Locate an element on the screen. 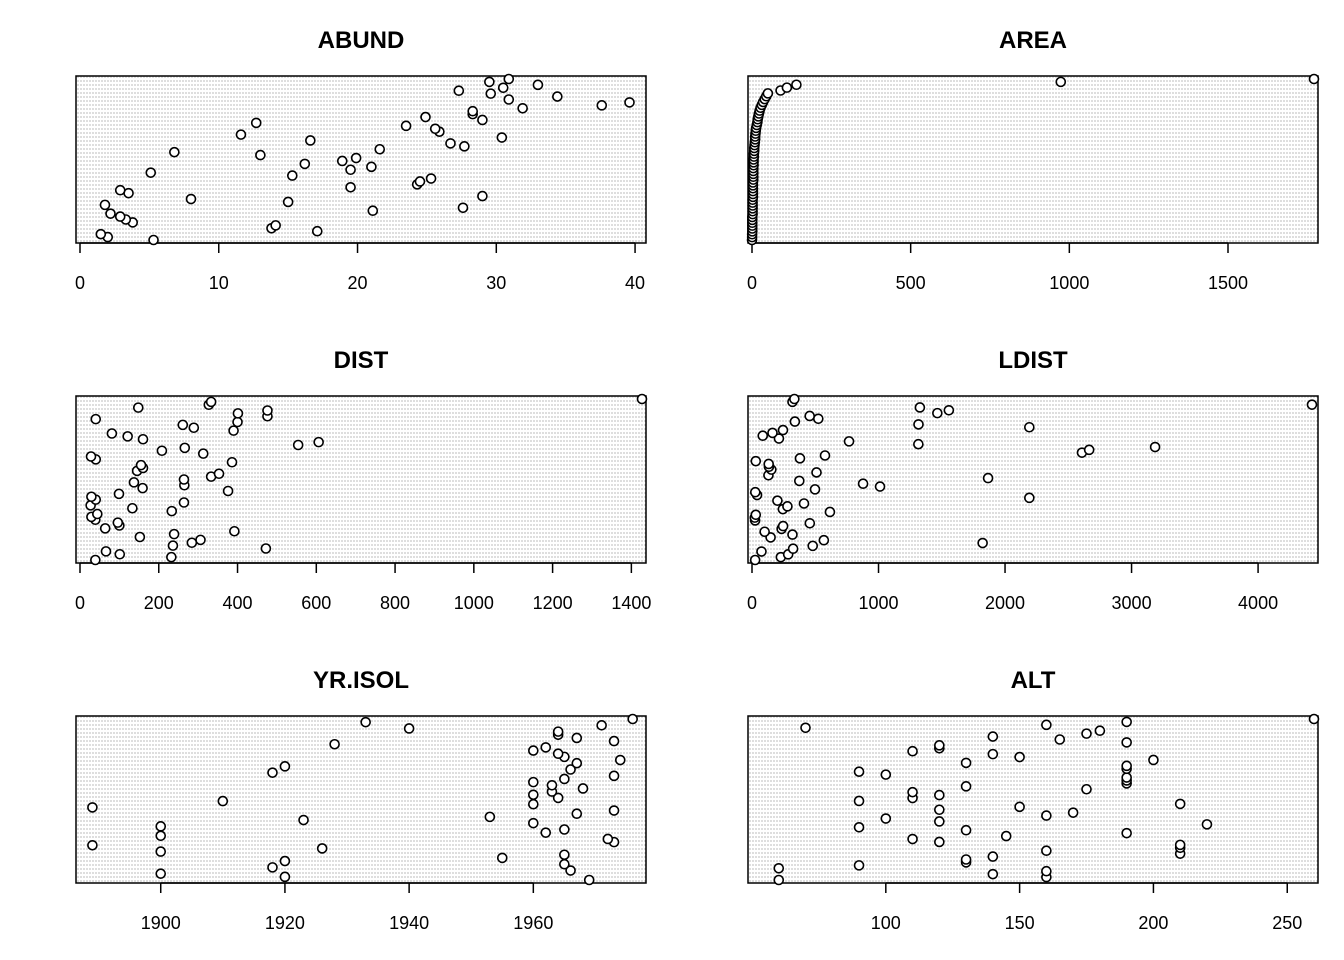 This screenshot has height=960, width=1344. panel-alt: ALT 100 150 200 250 is located at coordinates (1033, 800).